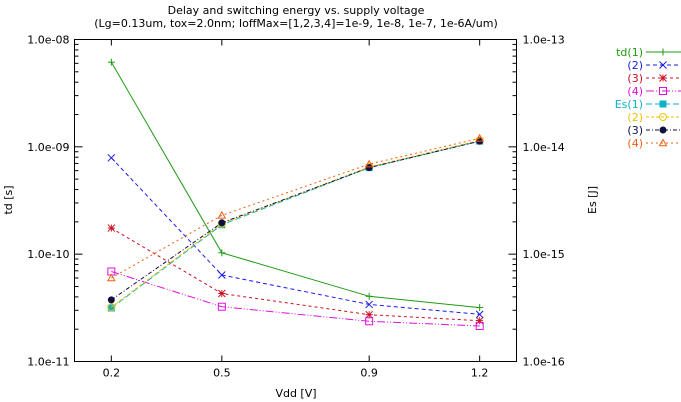 The width and height of the screenshot is (681, 402). What do you see at coordinates (48, 40) in the screenshot?
I see `y-tick-label: 1.0e-08` at bounding box center [48, 40].